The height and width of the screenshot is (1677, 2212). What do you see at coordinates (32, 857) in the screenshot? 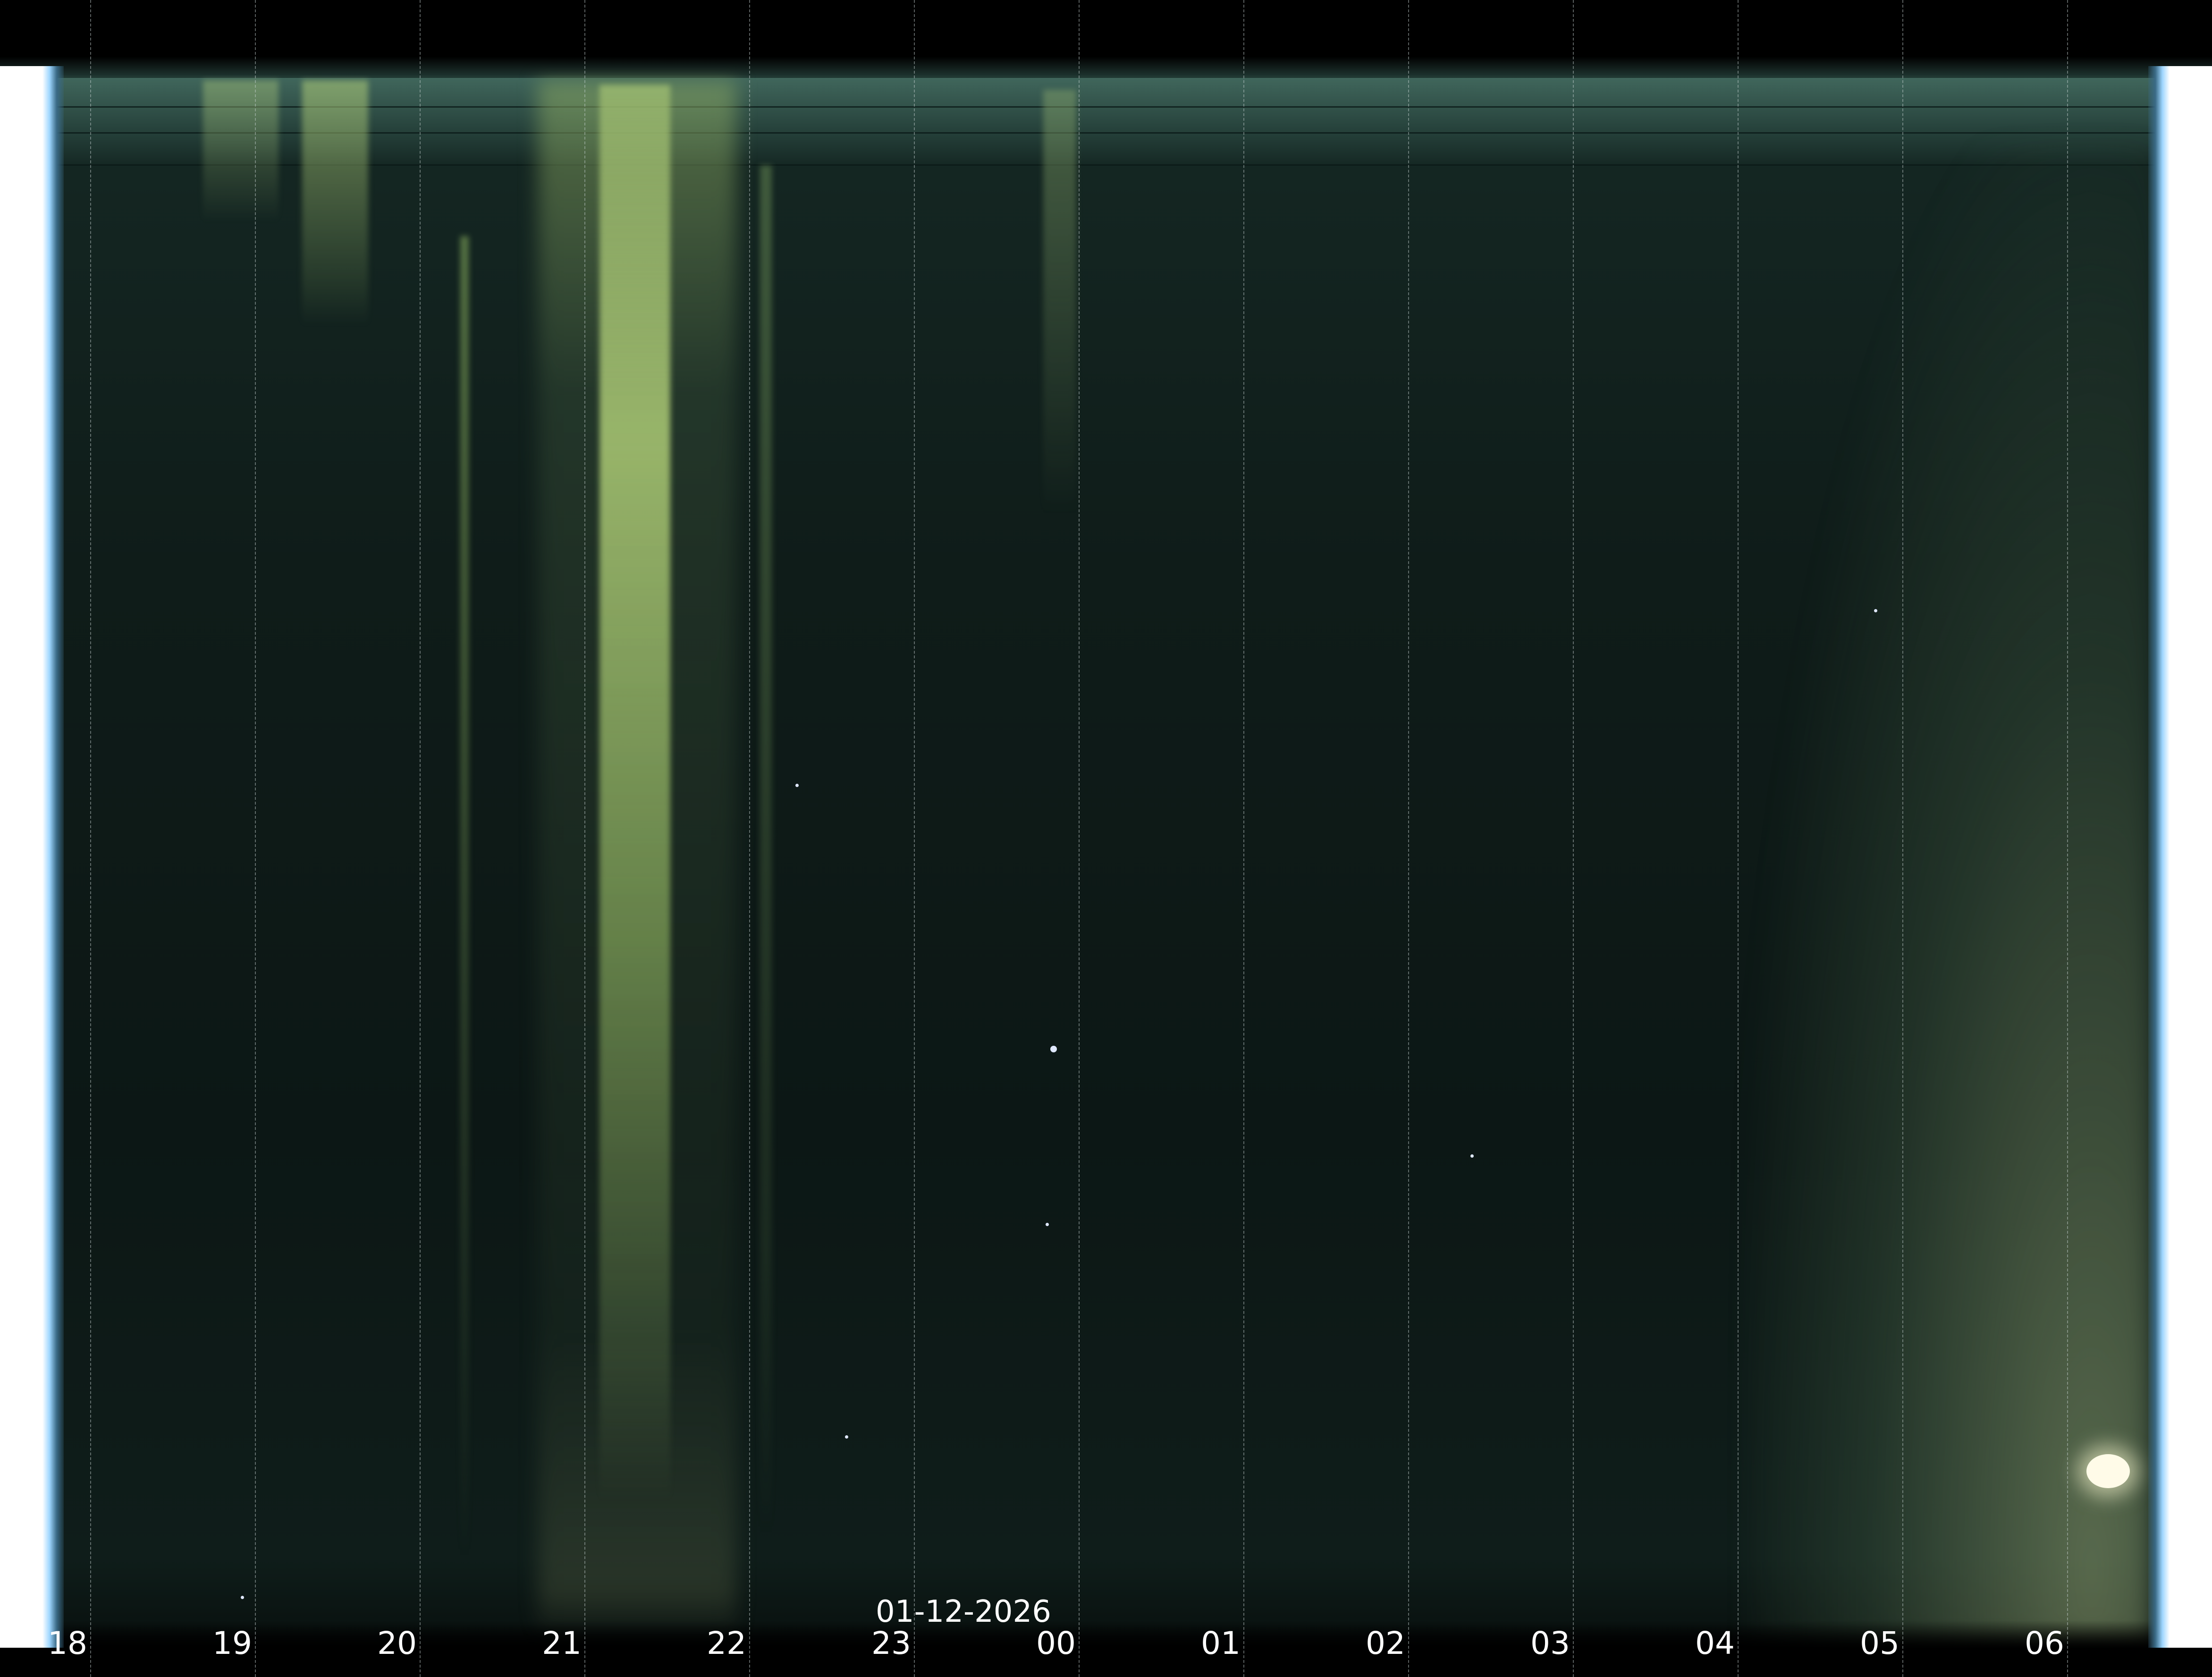
I see `left-edge-glow` at bounding box center [32, 857].